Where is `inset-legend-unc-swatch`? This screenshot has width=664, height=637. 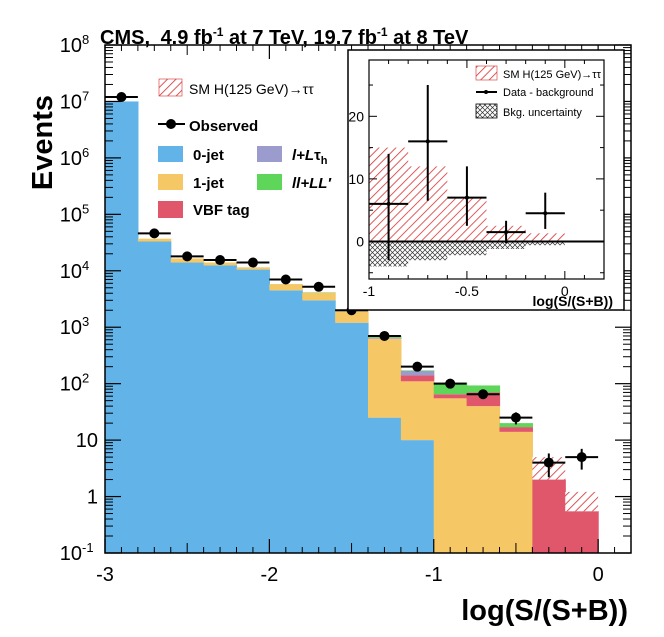
inset-legend-unc-swatch is located at coordinates (486, 111).